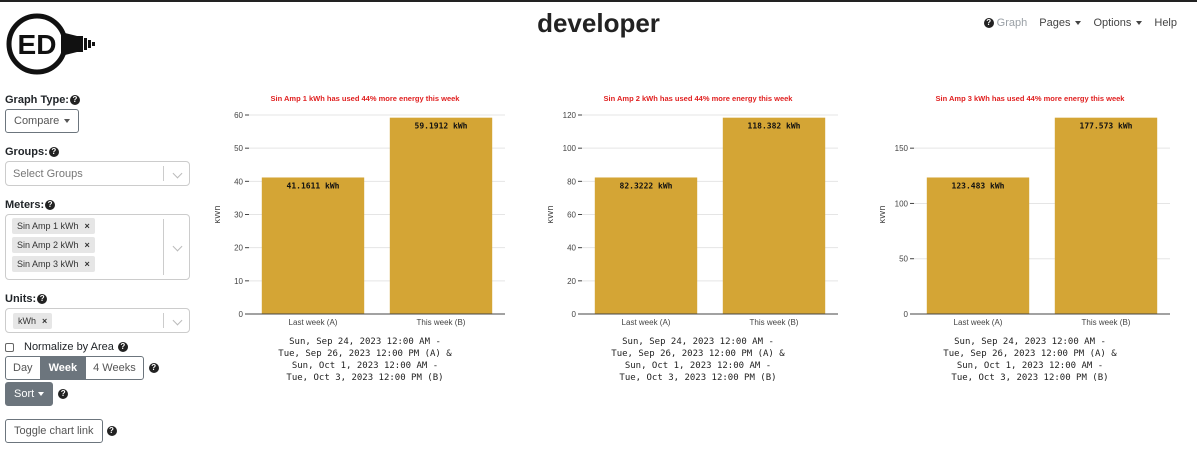  What do you see at coordinates (570, 115) in the screenshot?
I see `y-tick-label: 120` at bounding box center [570, 115].